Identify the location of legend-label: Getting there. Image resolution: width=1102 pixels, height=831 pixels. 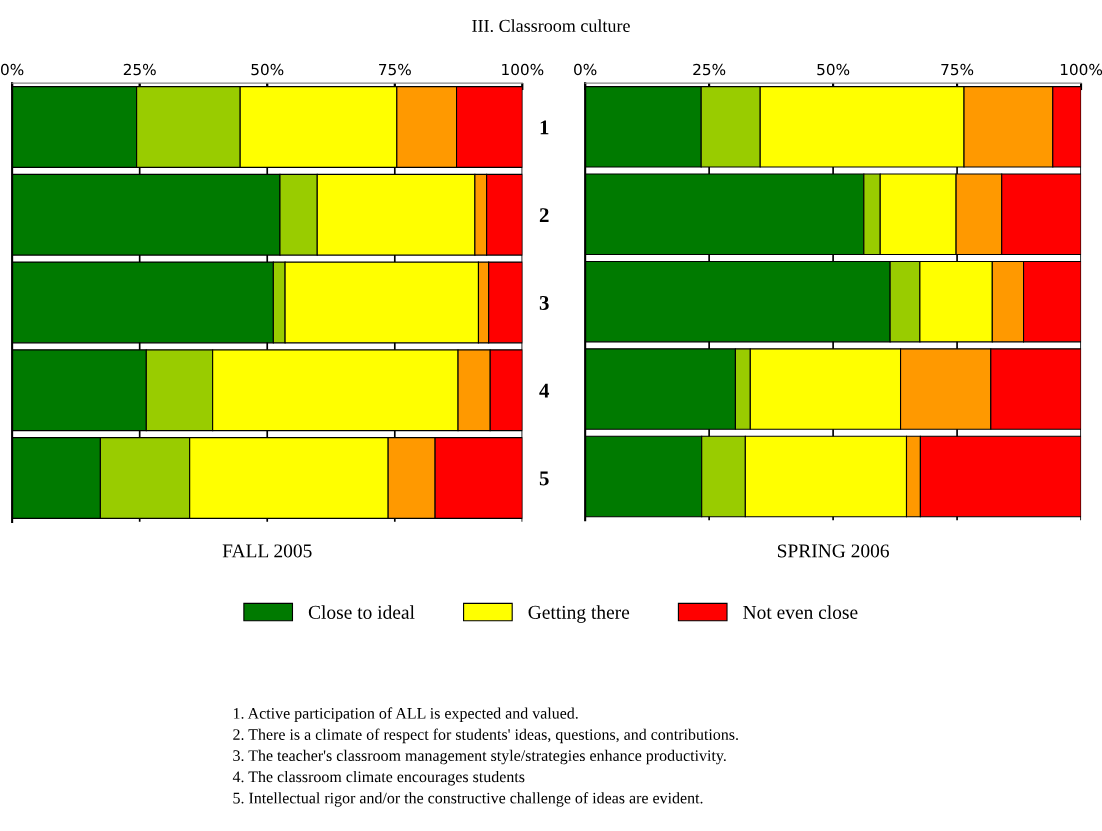
(579, 614).